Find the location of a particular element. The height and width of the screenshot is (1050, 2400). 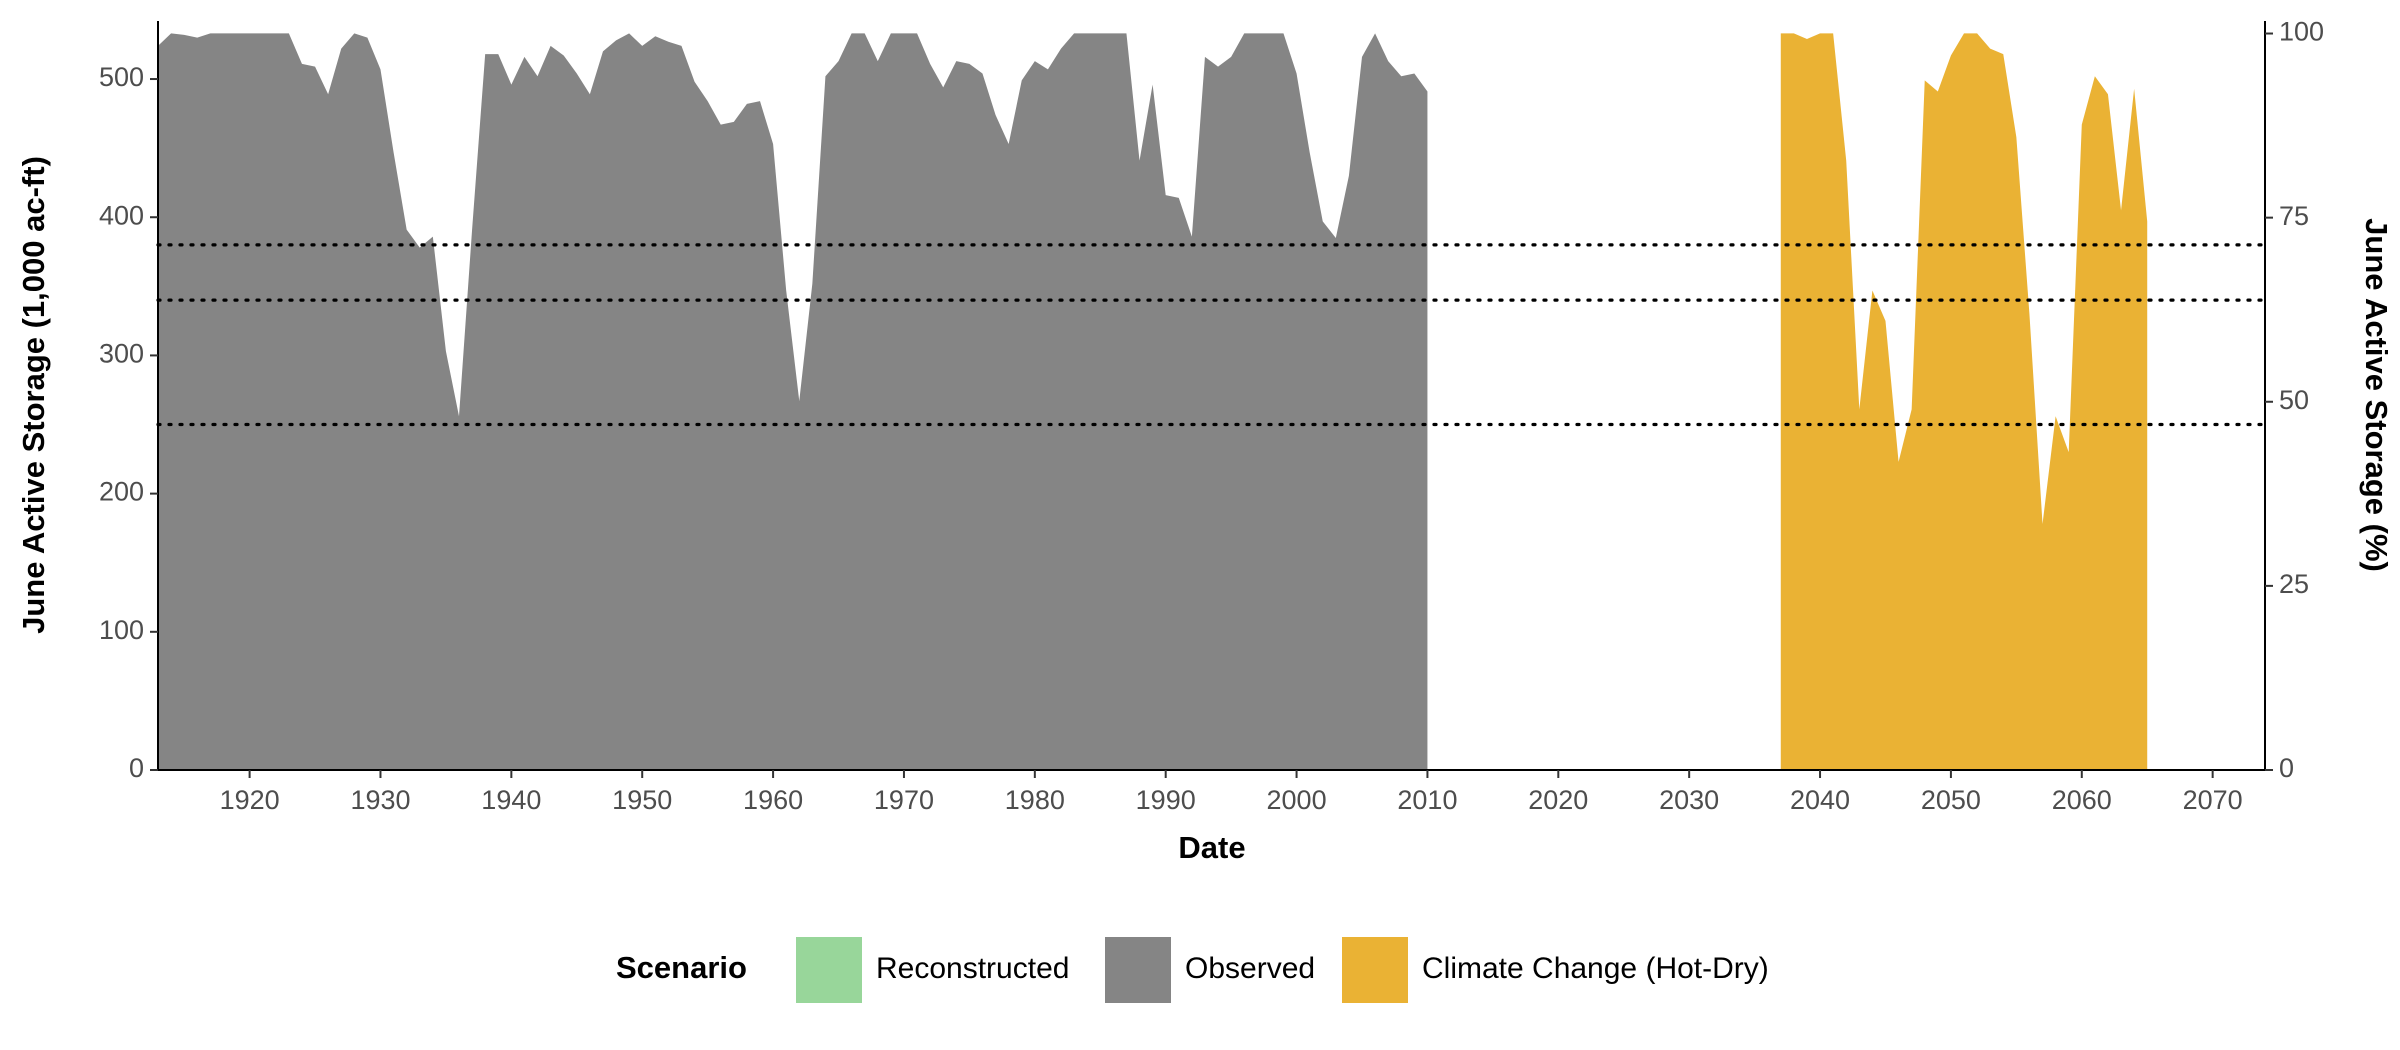

x-tick-label: 1980 is located at coordinates (1035, 800).